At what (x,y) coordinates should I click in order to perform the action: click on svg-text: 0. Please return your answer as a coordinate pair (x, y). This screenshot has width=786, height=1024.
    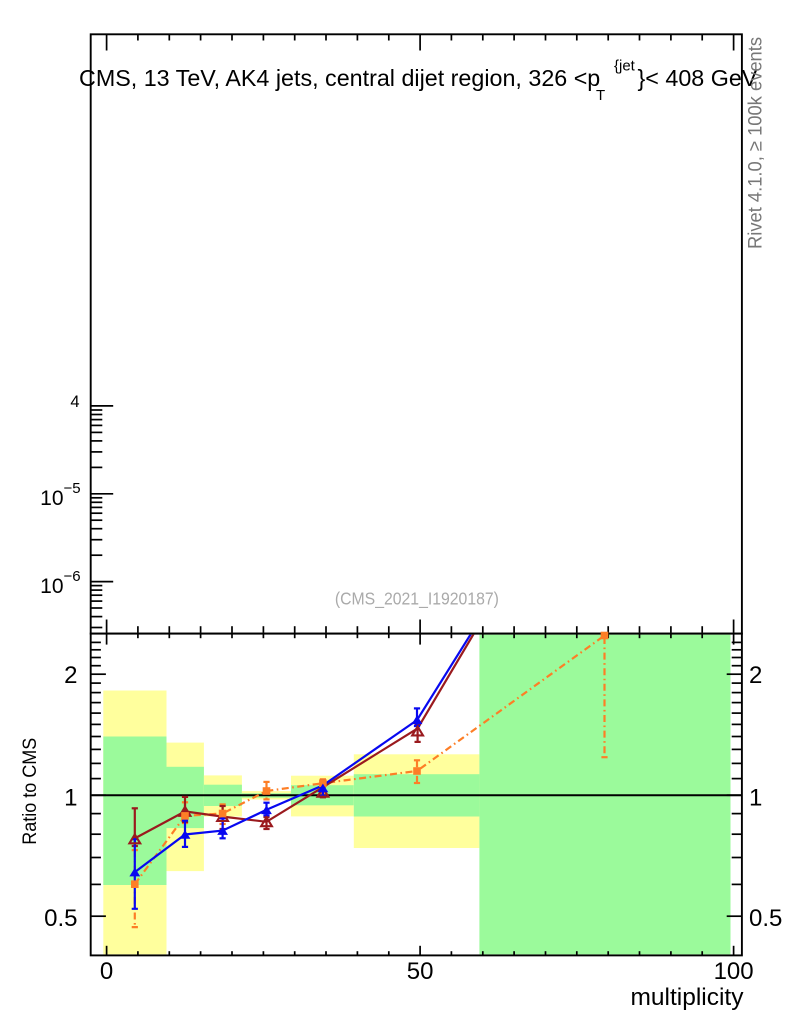
    Looking at the image, I should click on (106, 971).